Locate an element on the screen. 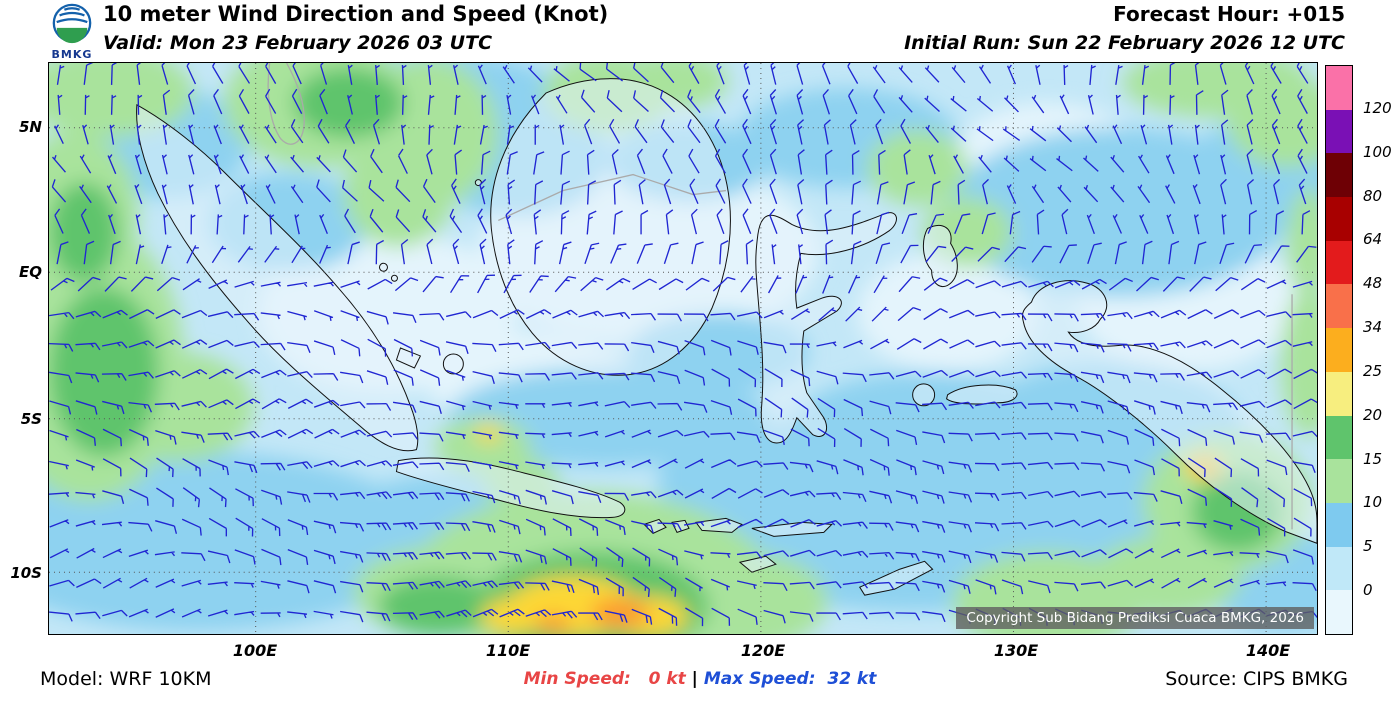 Image resolution: width=1400 pixels, height=709 pixels. speed-summary: Min Speed: 0 kt | Max Speed: 32 kt is located at coordinates (700, 679).